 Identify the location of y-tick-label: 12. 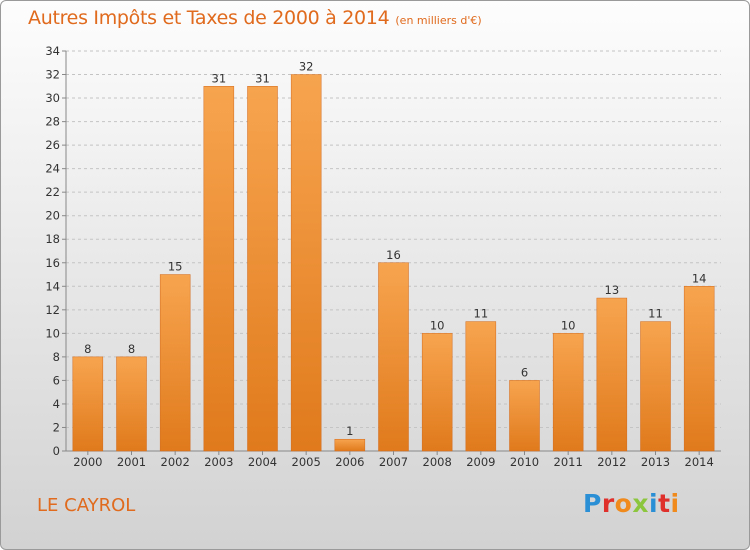
(52, 310).